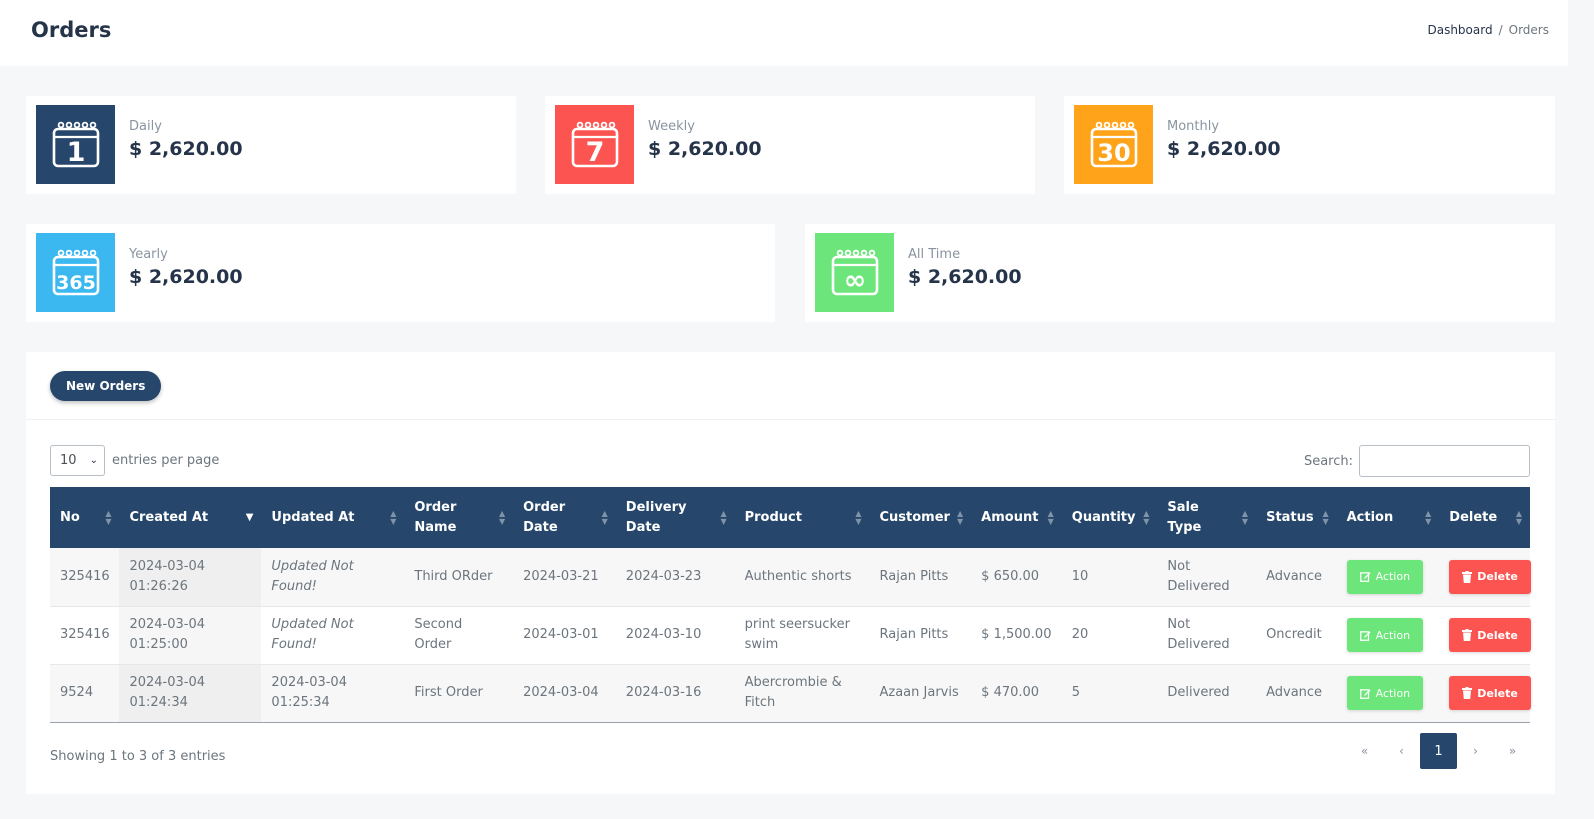 The height and width of the screenshot is (819, 1594). I want to click on column-header-customer: Customer ▲ ▼, so click(921, 517).